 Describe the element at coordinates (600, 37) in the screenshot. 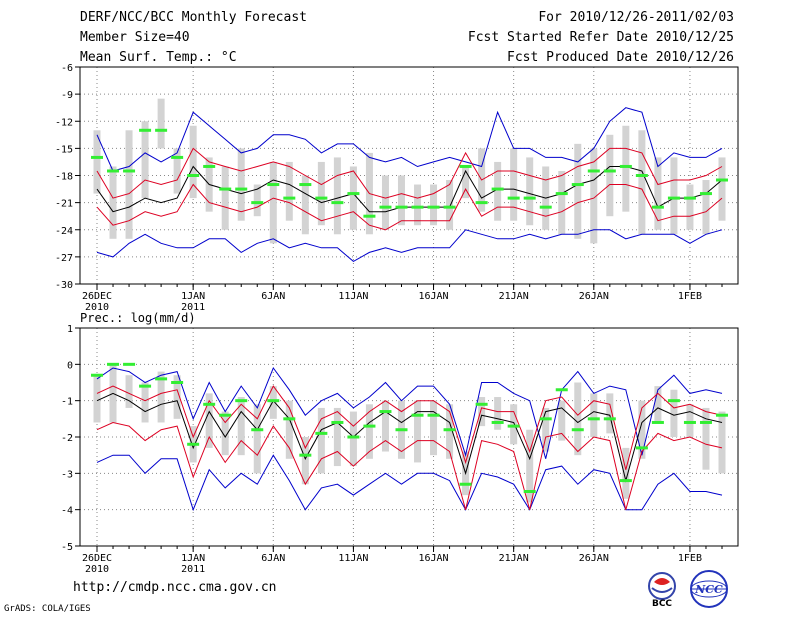

I see `header-start-date: Fcst Started Refer Date 2010/12/25` at that location.